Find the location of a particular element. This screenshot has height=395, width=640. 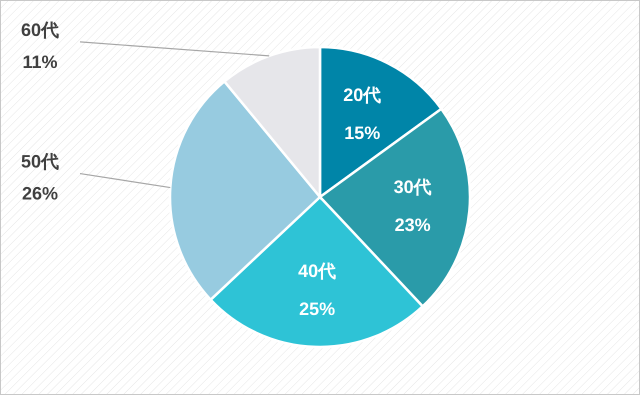

slice-label: 30代 is located at coordinates (413, 186).